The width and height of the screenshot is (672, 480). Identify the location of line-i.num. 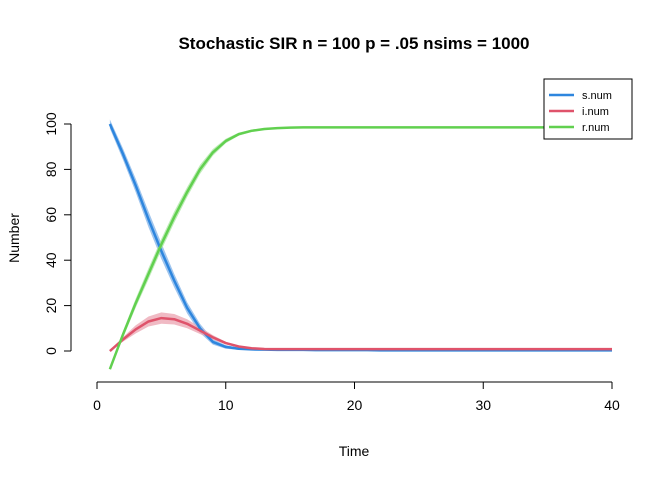
(360, 334).